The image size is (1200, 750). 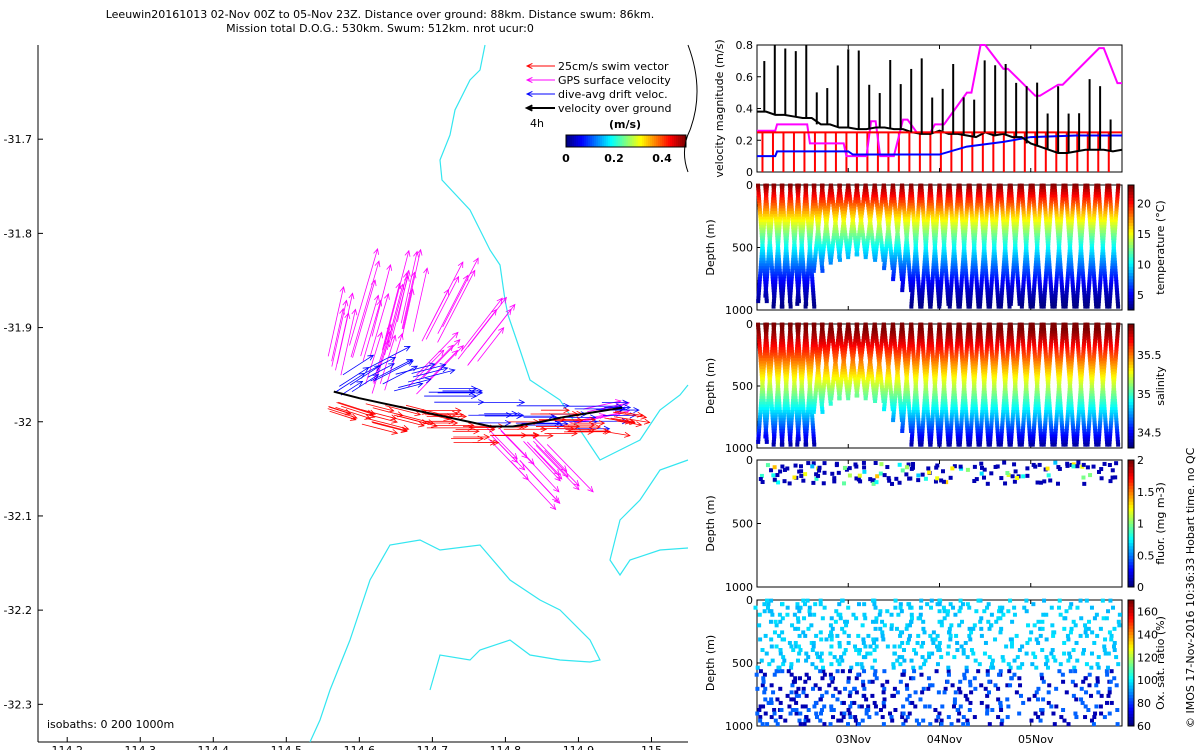 I want to click on salinity-colorbar-frame, so click(x=1131, y=386).